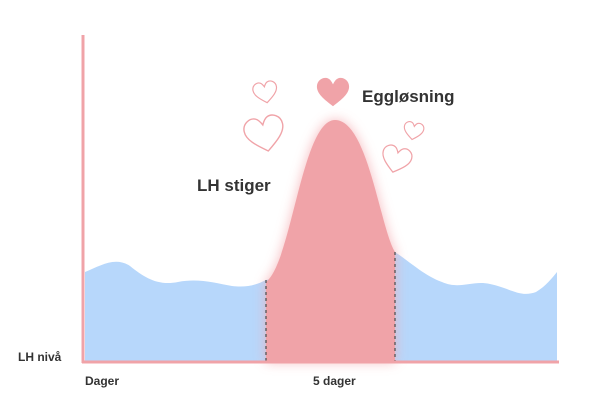 The image size is (600, 400). I want to click on y-axis-label: LH nivå, so click(40, 357).